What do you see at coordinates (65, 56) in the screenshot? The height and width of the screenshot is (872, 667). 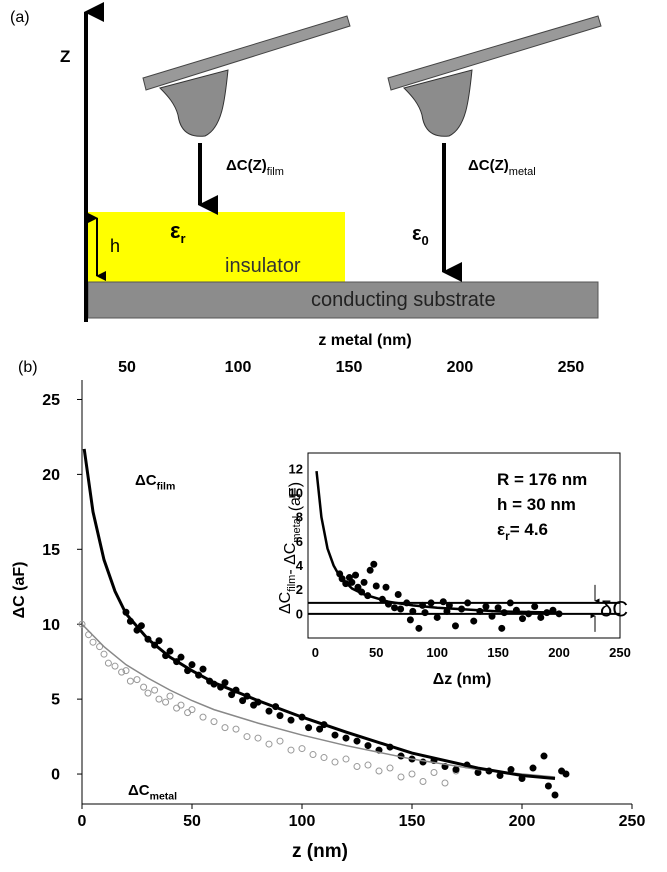 I see `z-label: Z` at bounding box center [65, 56].